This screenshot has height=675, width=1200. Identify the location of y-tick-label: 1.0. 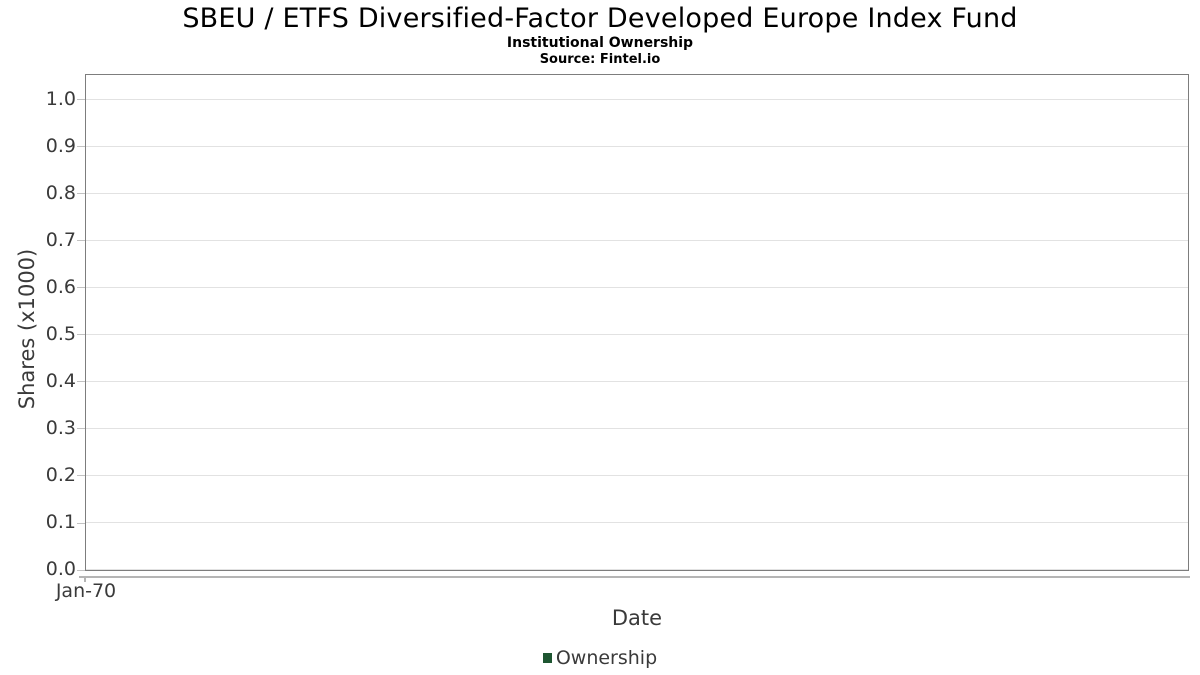
(60, 98).